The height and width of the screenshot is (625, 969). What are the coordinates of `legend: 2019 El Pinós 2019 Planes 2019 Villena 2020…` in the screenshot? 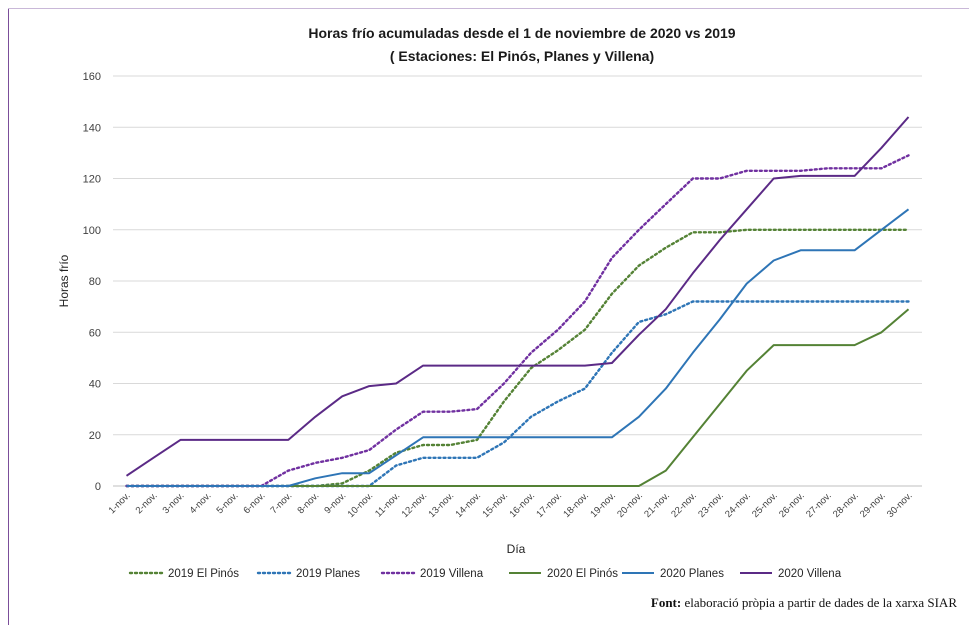 It's located at (485, 574).